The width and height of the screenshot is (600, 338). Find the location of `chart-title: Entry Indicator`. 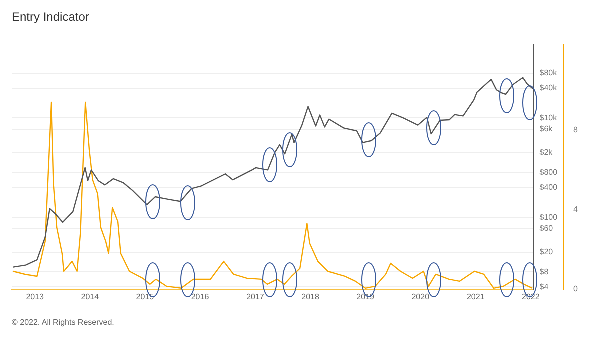

chart-title: Entry Indicator is located at coordinates (51, 17).